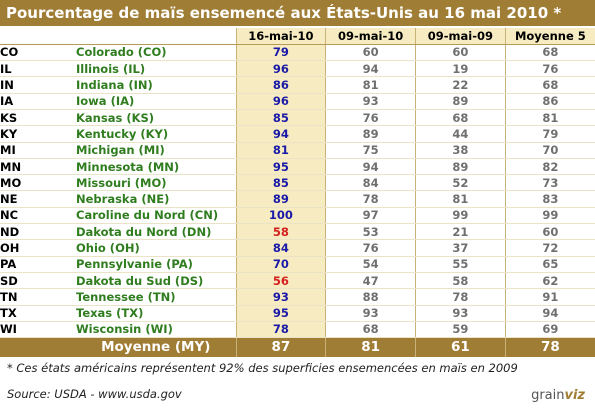 The width and height of the screenshot is (595, 414). Describe the element at coordinates (156, 281) in the screenshot. I see `state-name: Dakota du Sud (DS)` at that location.